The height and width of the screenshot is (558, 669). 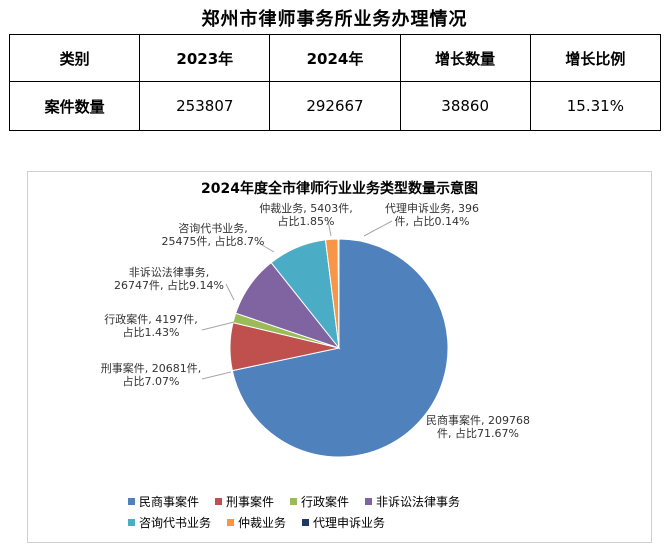 I want to click on data-label: 代理申诉业务, 396 件, 占比0.14%, so click(x=432, y=215).